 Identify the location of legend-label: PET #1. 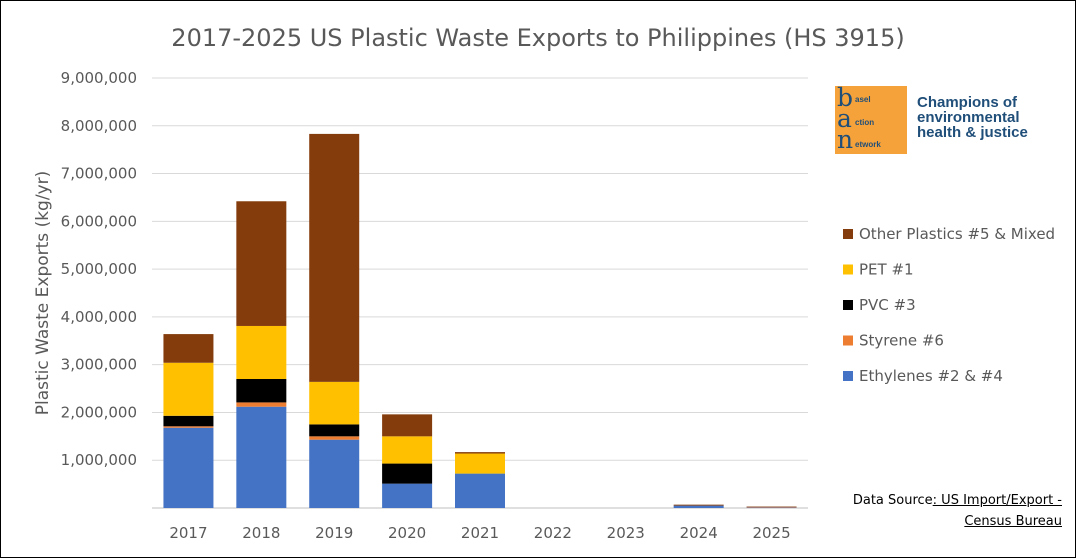
(886, 270).